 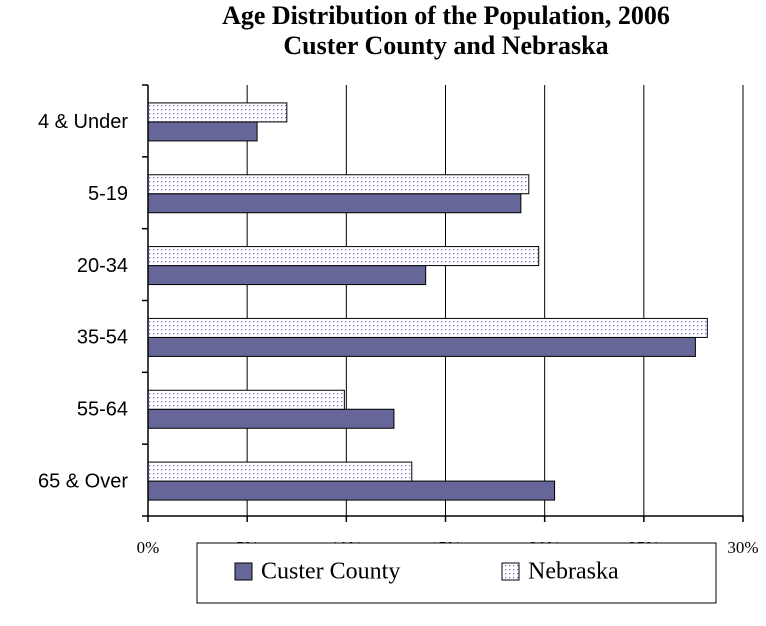 What do you see at coordinates (102, 338) in the screenshot?
I see `y-tick-label: 35-54` at bounding box center [102, 338].